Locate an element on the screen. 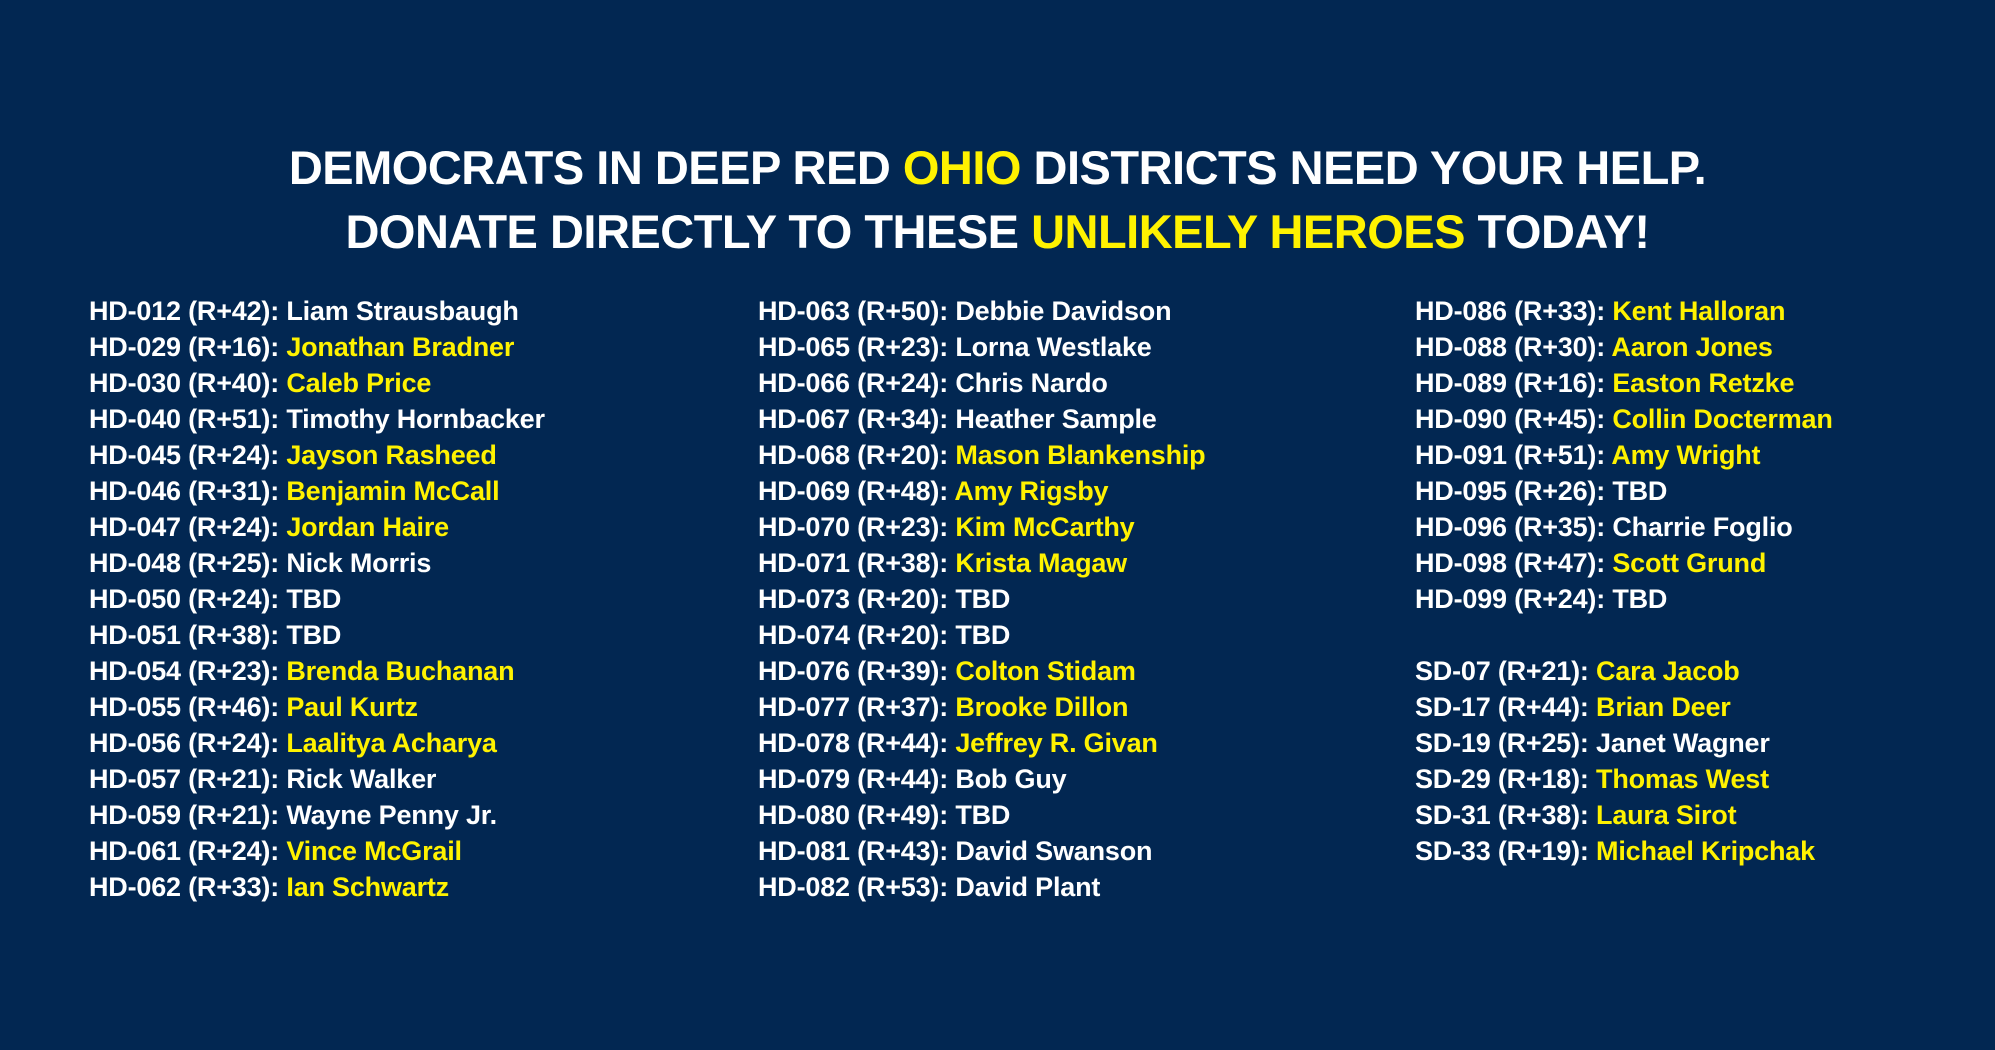 This screenshot has width=1995, height=1050. district-label: HD-050 (R+24): is located at coordinates (184, 599).